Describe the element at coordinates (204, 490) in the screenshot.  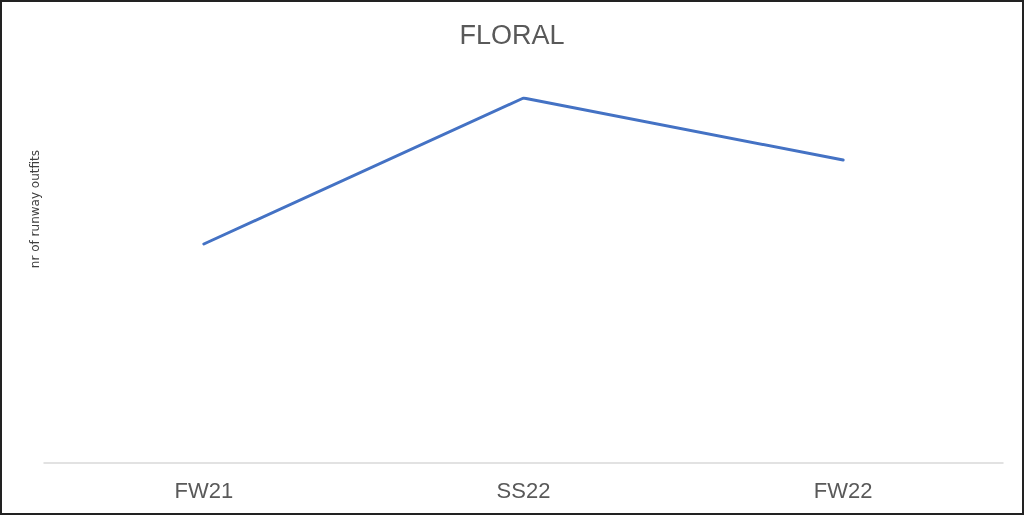
I see `x-tick-label: FW21` at that location.